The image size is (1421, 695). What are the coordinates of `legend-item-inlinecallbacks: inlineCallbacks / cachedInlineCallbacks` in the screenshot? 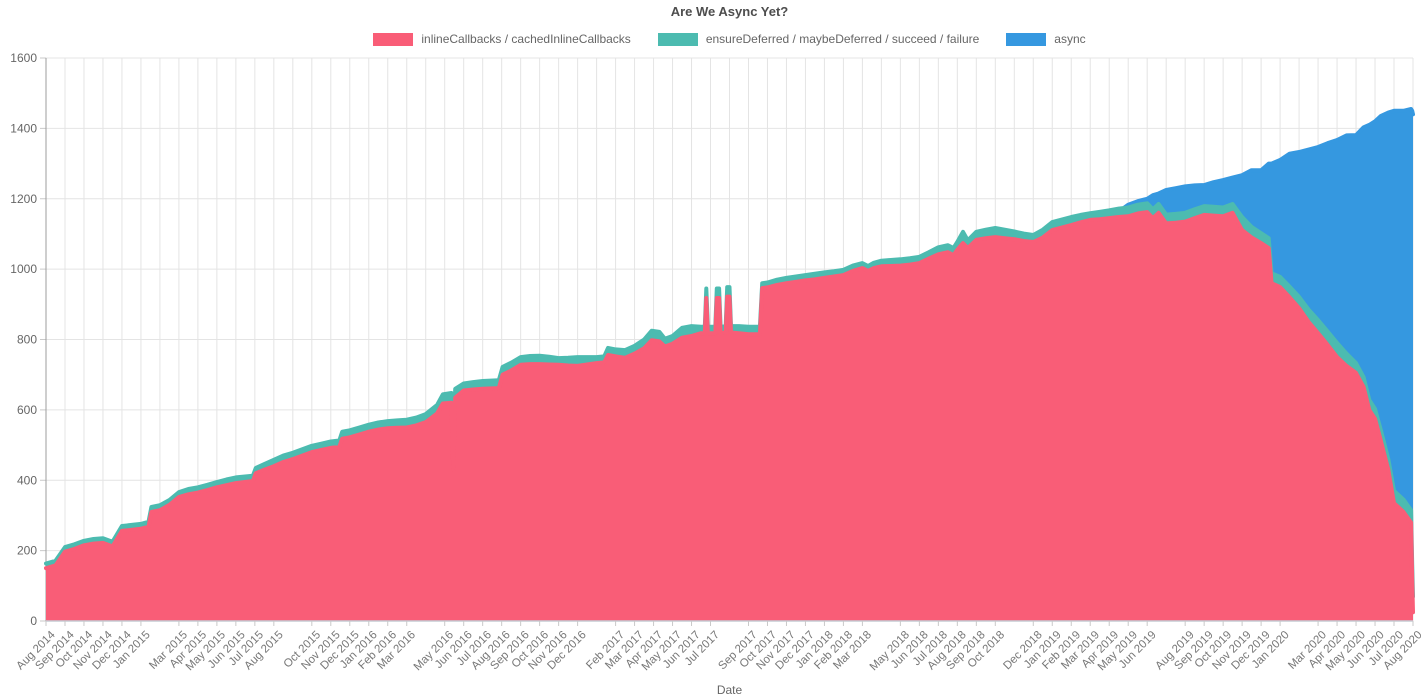 It's located at (502, 39).